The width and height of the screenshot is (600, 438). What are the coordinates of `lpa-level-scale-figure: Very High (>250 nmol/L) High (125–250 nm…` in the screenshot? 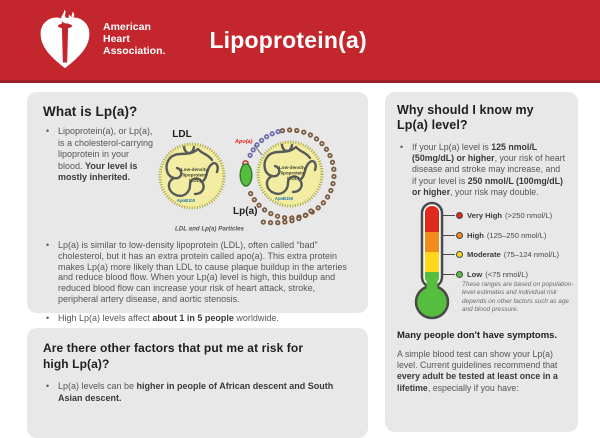 It's located at (485, 263).